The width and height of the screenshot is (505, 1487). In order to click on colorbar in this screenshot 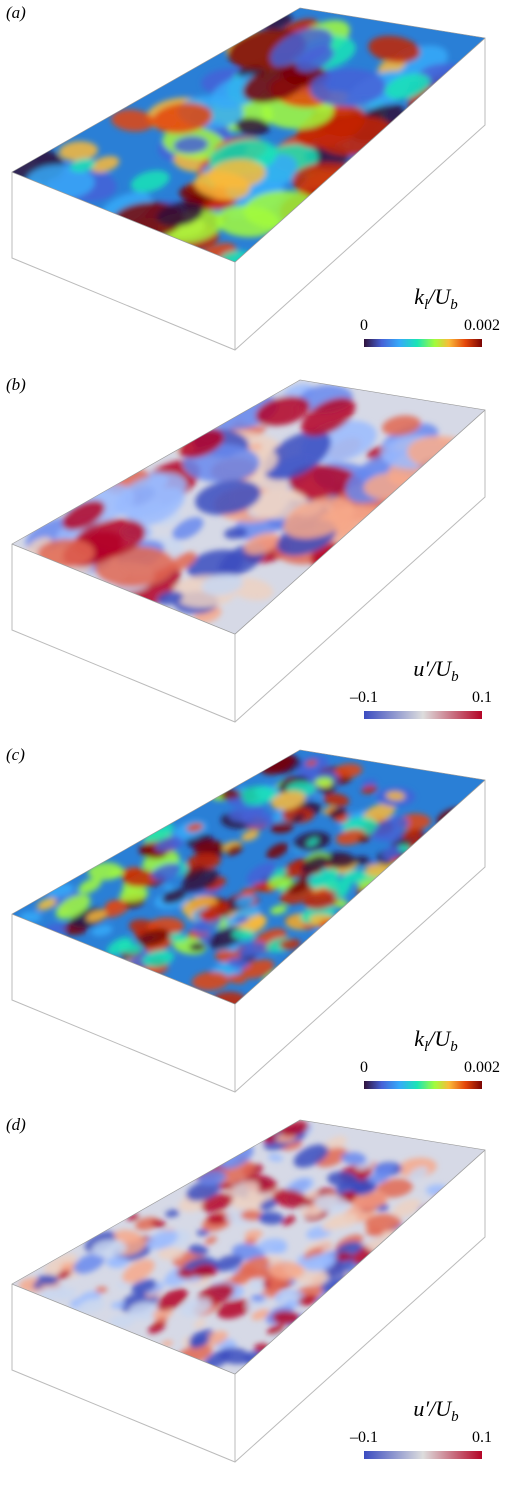, I will do `click(423, 1455)`.